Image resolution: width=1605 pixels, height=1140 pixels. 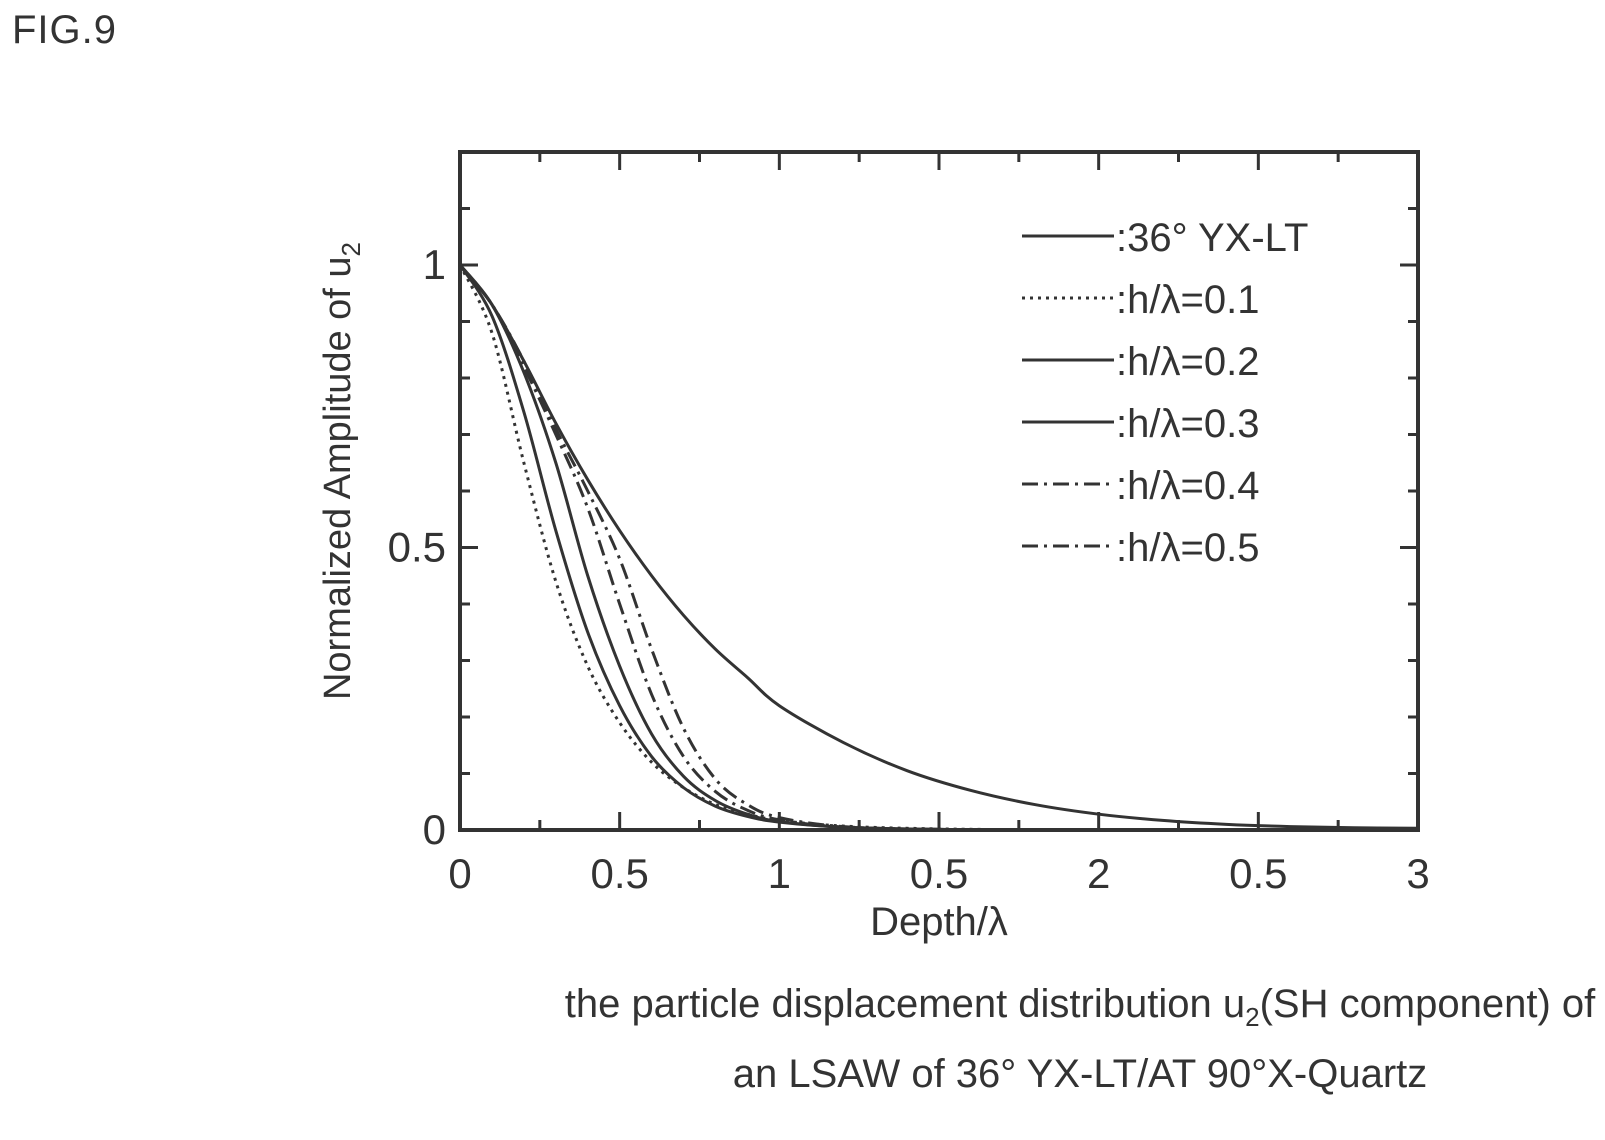 I want to click on caption-text-b: (SH component) of, so click(x=1427, y=1004).